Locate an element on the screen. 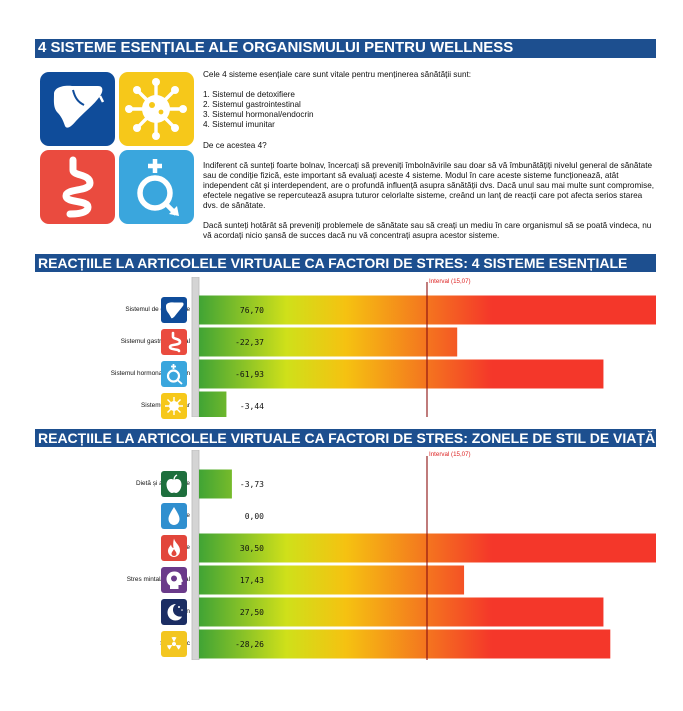  moon-icon-badge is located at coordinates (174, 612).